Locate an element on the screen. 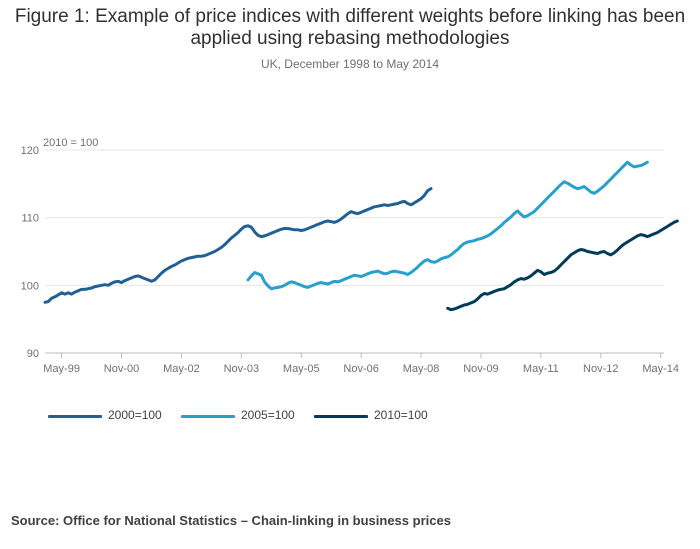 Image resolution: width=700 pixels, height=549 pixels. chart-subtitle: UK, December 1998 to May 2014 is located at coordinates (350, 64).